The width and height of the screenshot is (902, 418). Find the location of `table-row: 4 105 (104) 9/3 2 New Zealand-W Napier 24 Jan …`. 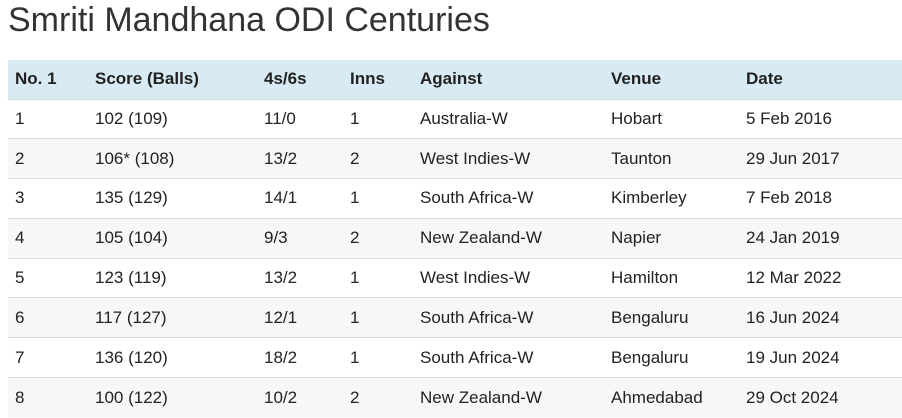

table-row: 4 105 (104) 9/3 2 New Zealand-W Napier 24 Jan … is located at coordinates (455, 238).